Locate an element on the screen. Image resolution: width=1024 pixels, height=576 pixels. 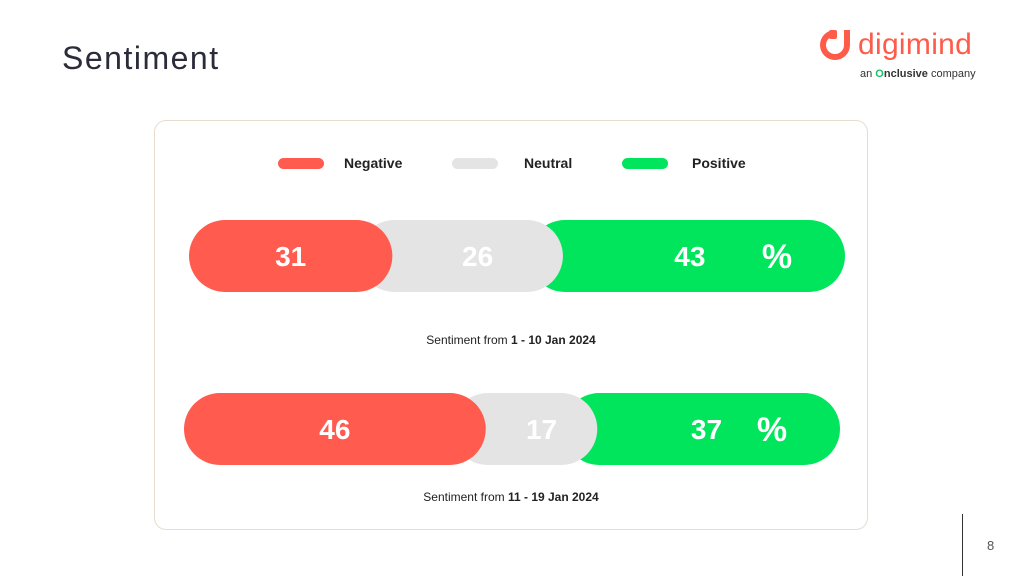
unit-label-row-1: % is located at coordinates (777, 257).